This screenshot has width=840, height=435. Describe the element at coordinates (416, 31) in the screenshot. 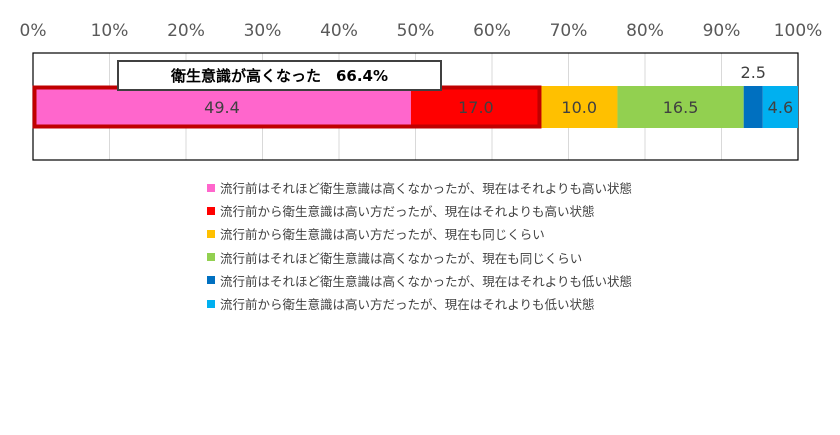

I see `x-tick-label: 50%` at that location.